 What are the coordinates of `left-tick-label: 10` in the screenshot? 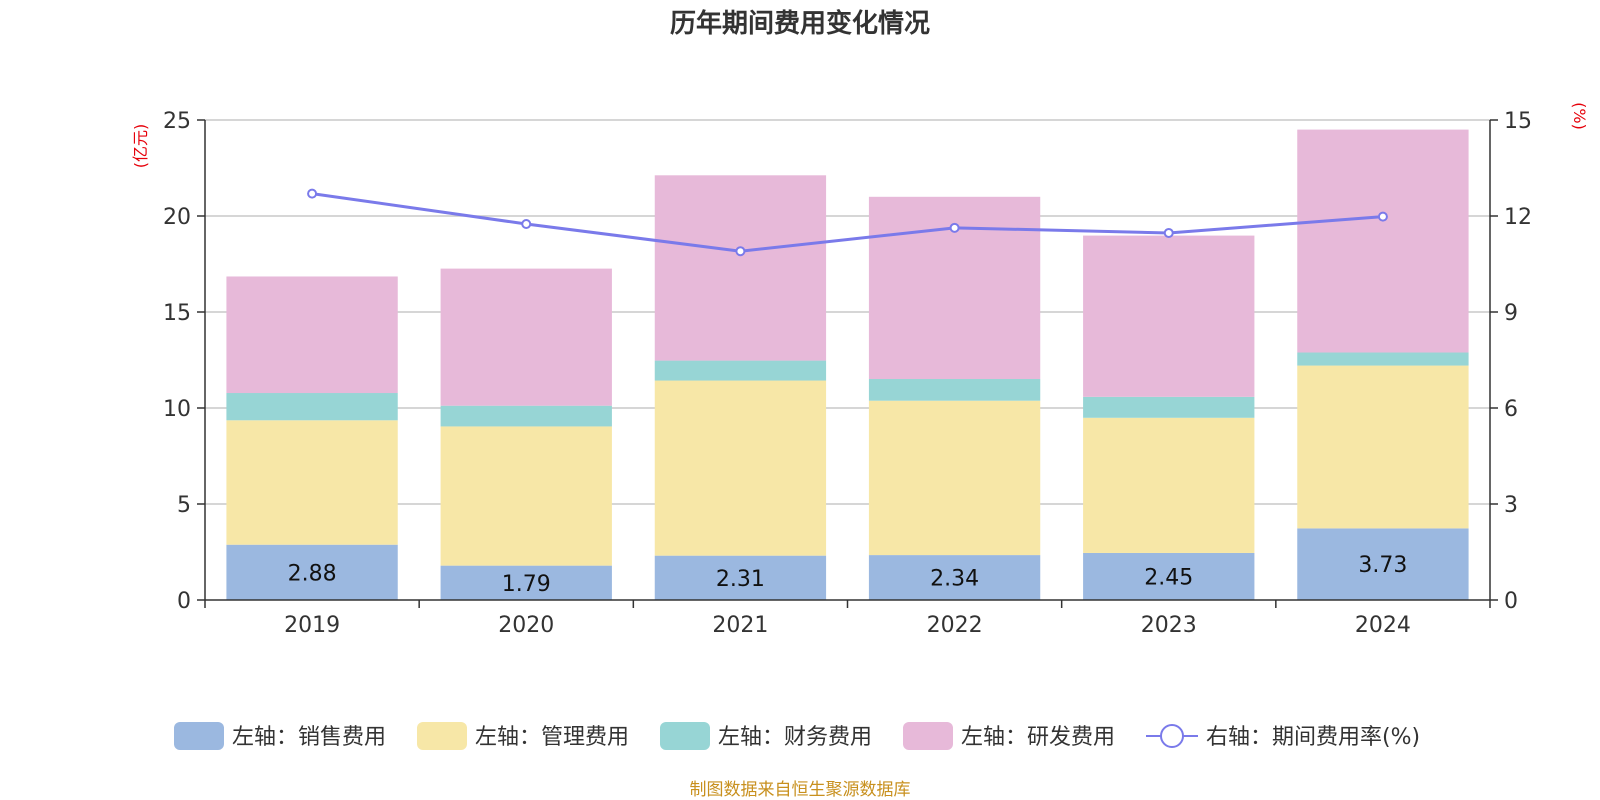 It's located at (177, 409).